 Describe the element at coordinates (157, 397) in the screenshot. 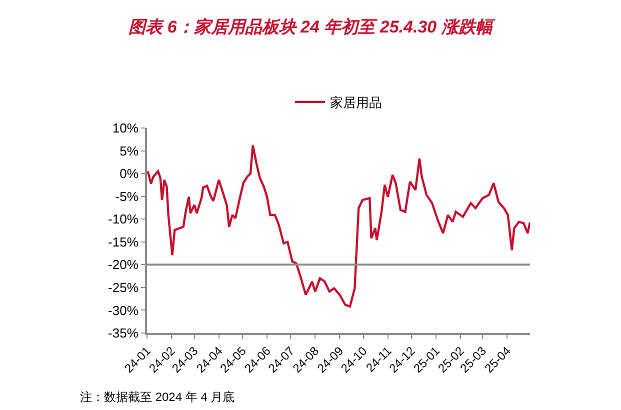

I see `text: 注：数据截至 2024 年 4 月底` at that location.